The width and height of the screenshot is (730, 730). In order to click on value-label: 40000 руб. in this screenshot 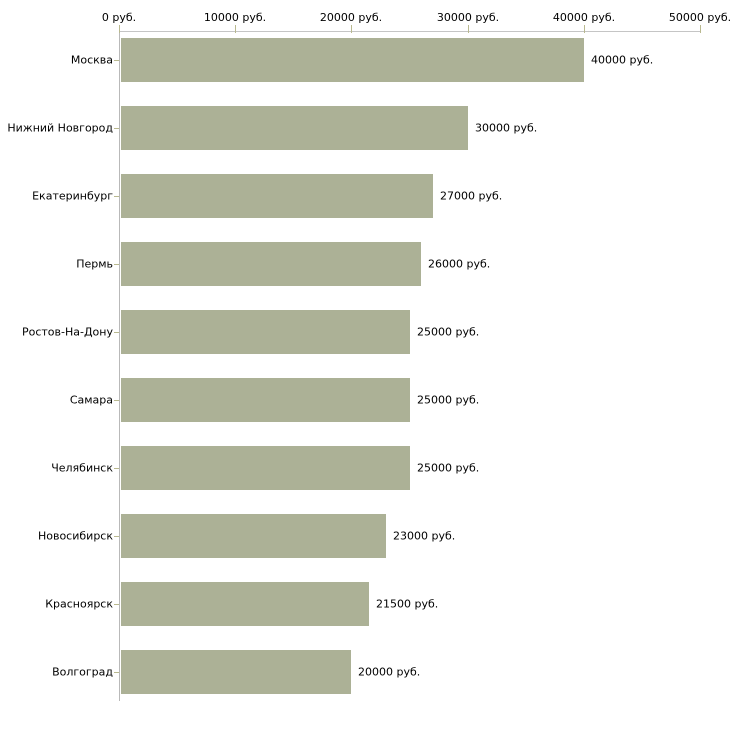, I will do `click(622, 60)`.